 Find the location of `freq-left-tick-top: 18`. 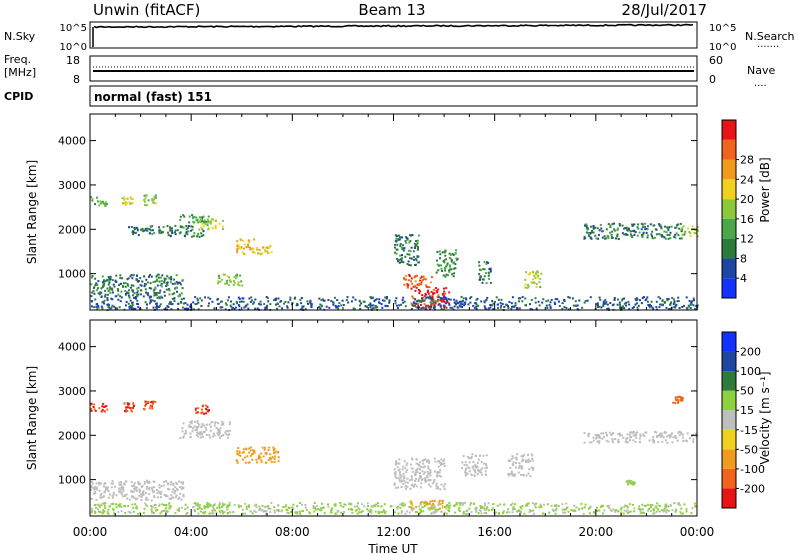

freq-left-tick-top: 18 is located at coordinates (73, 60).